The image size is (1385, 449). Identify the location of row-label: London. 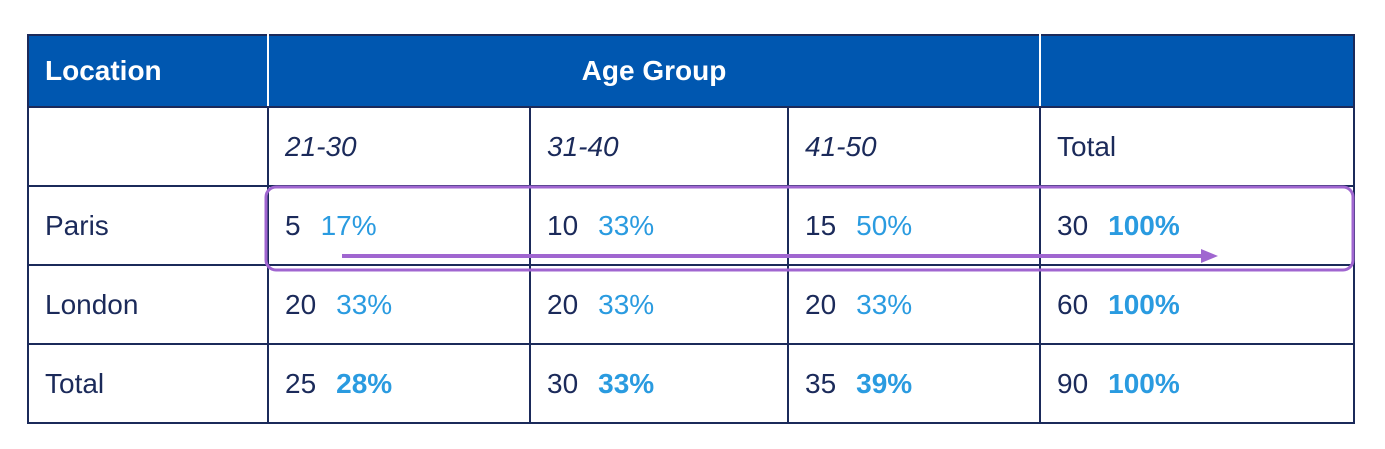
(148, 304).